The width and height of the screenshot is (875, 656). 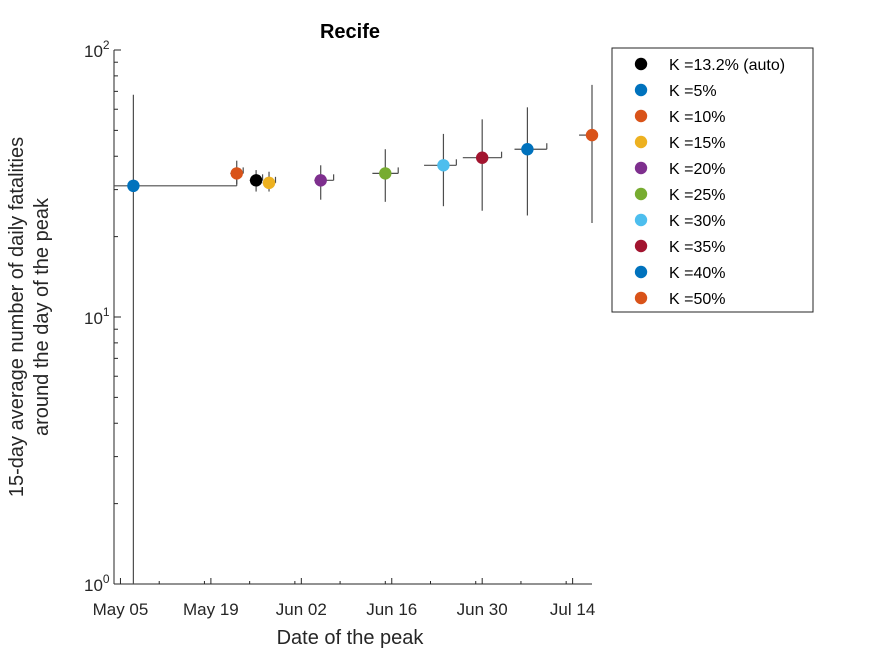 What do you see at coordinates (697, 247) in the screenshot?
I see `legend-label: K =35%` at bounding box center [697, 247].